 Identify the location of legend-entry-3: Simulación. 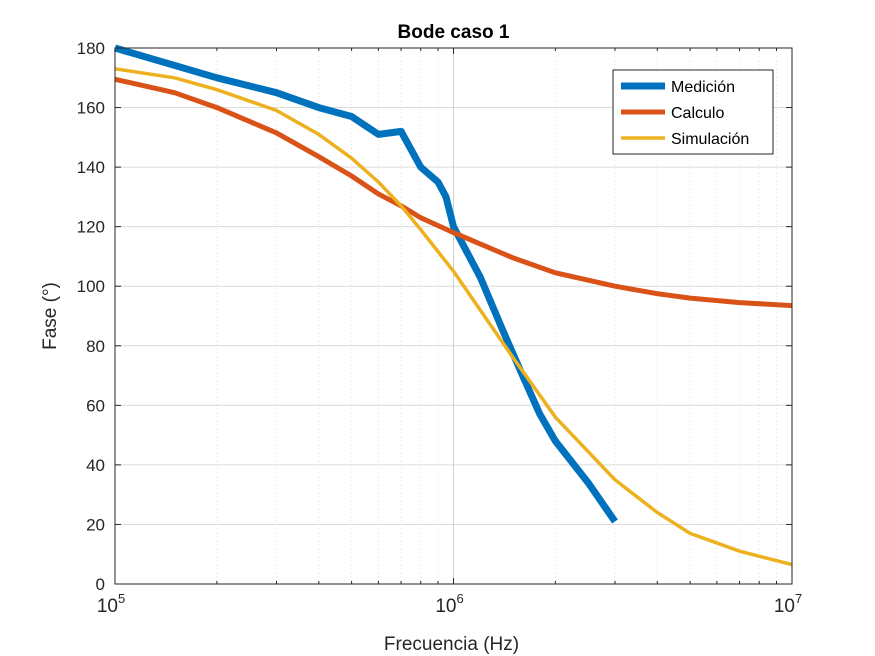
(710, 139).